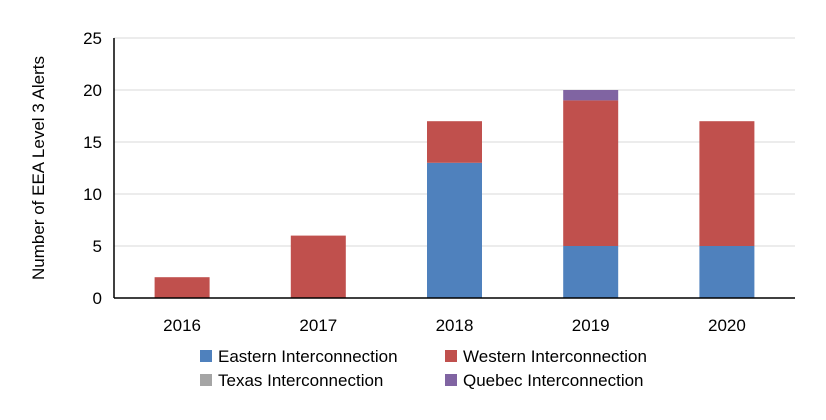 The width and height of the screenshot is (826, 420). What do you see at coordinates (300, 380) in the screenshot?
I see `legend-label: Texas Interconnection` at bounding box center [300, 380].